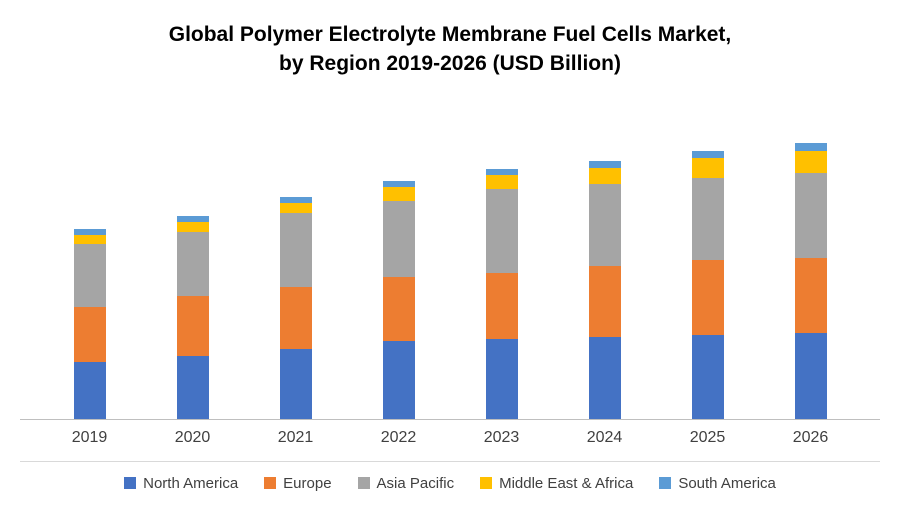 This screenshot has height=525, width=900. What do you see at coordinates (398, 437) in the screenshot?
I see `x-axis-label: 2022` at bounding box center [398, 437].